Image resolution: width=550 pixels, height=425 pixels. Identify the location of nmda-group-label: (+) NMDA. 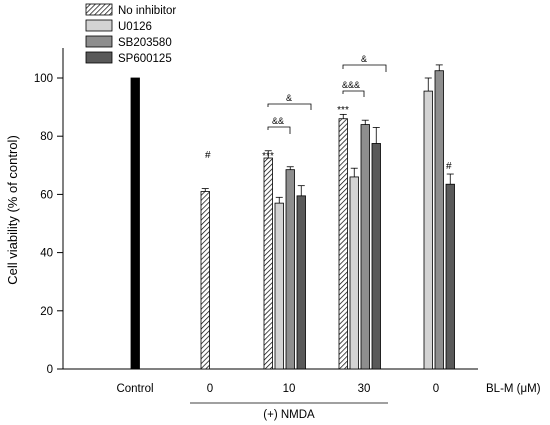
(289, 415).